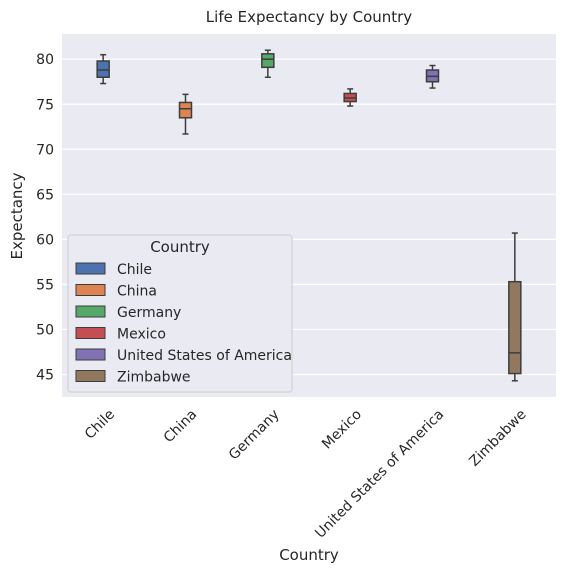  Describe the element at coordinates (350, 97) in the screenshot. I see `box-mexico` at that location.